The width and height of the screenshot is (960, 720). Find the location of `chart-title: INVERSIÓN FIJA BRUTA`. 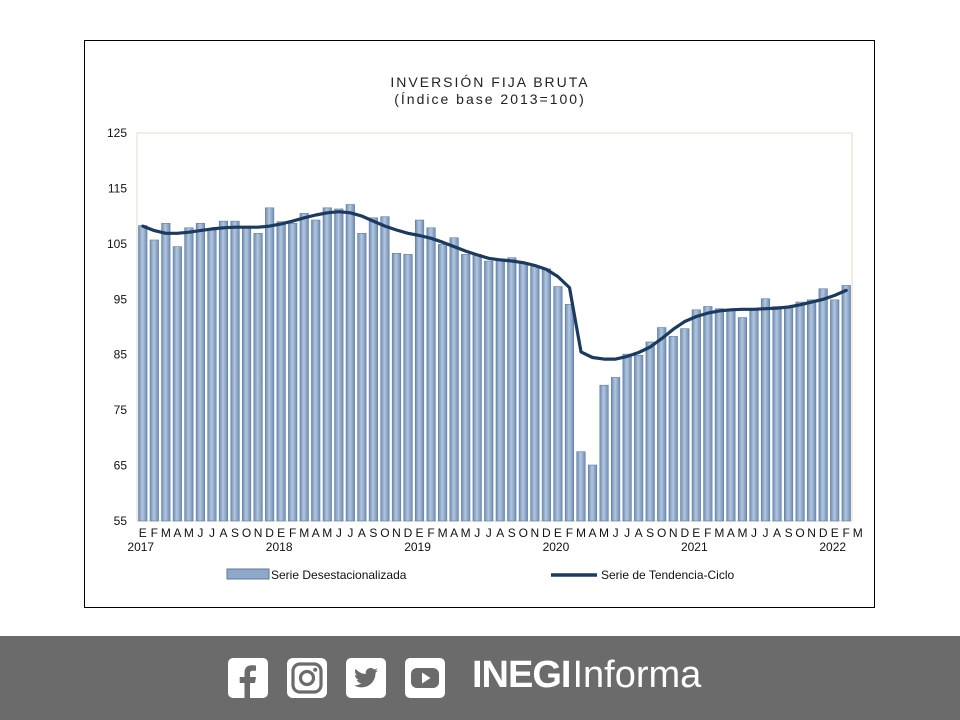

chart-title: INVERSIÓN FIJA BRUTA is located at coordinates (489, 82).